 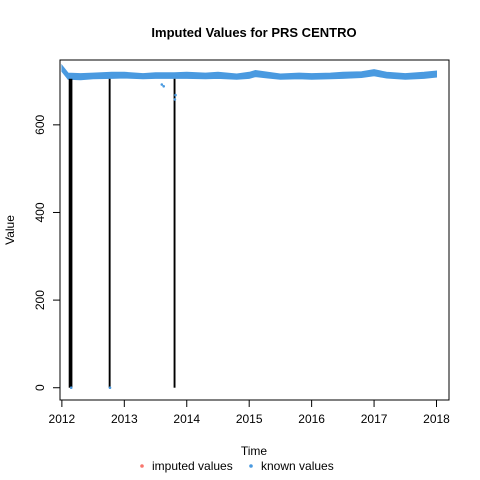 What do you see at coordinates (40, 300) in the screenshot?
I see `y-tick-label-200: 200` at bounding box center [40, 300].